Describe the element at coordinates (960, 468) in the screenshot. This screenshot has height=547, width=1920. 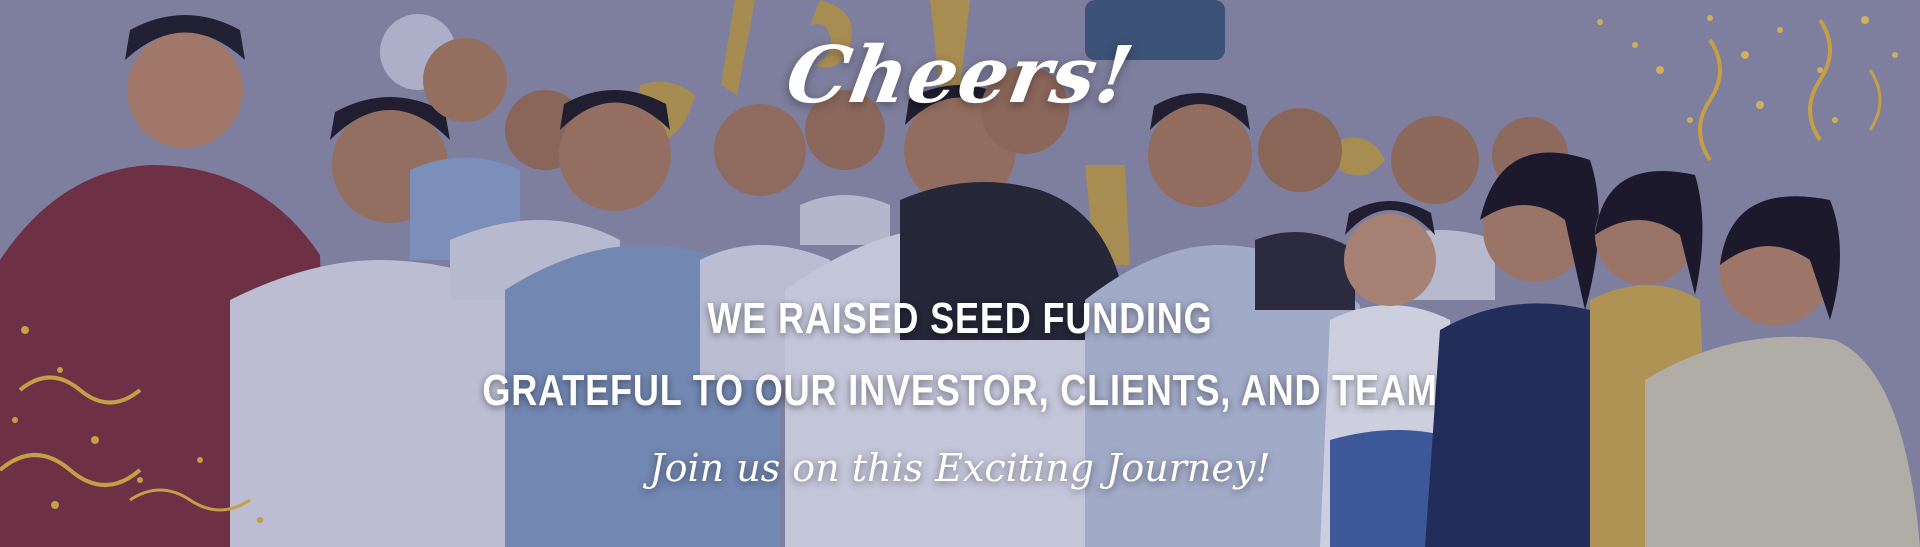
I see `tagline: Join us on this Exciting Journey!` at that location.